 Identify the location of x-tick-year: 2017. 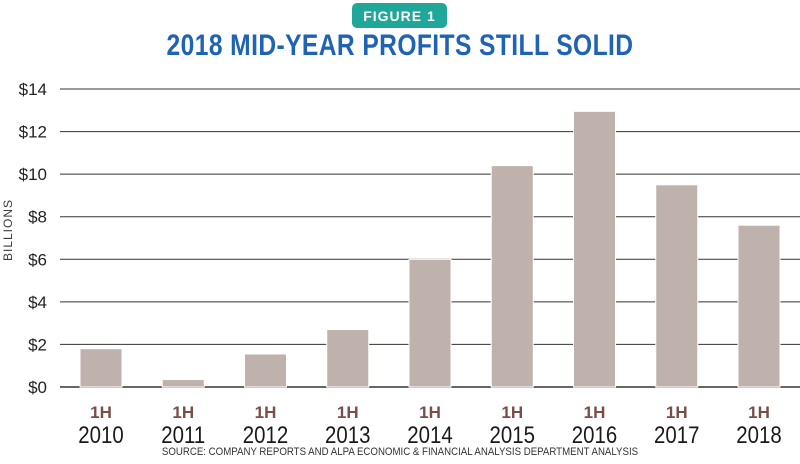
(676, 434).